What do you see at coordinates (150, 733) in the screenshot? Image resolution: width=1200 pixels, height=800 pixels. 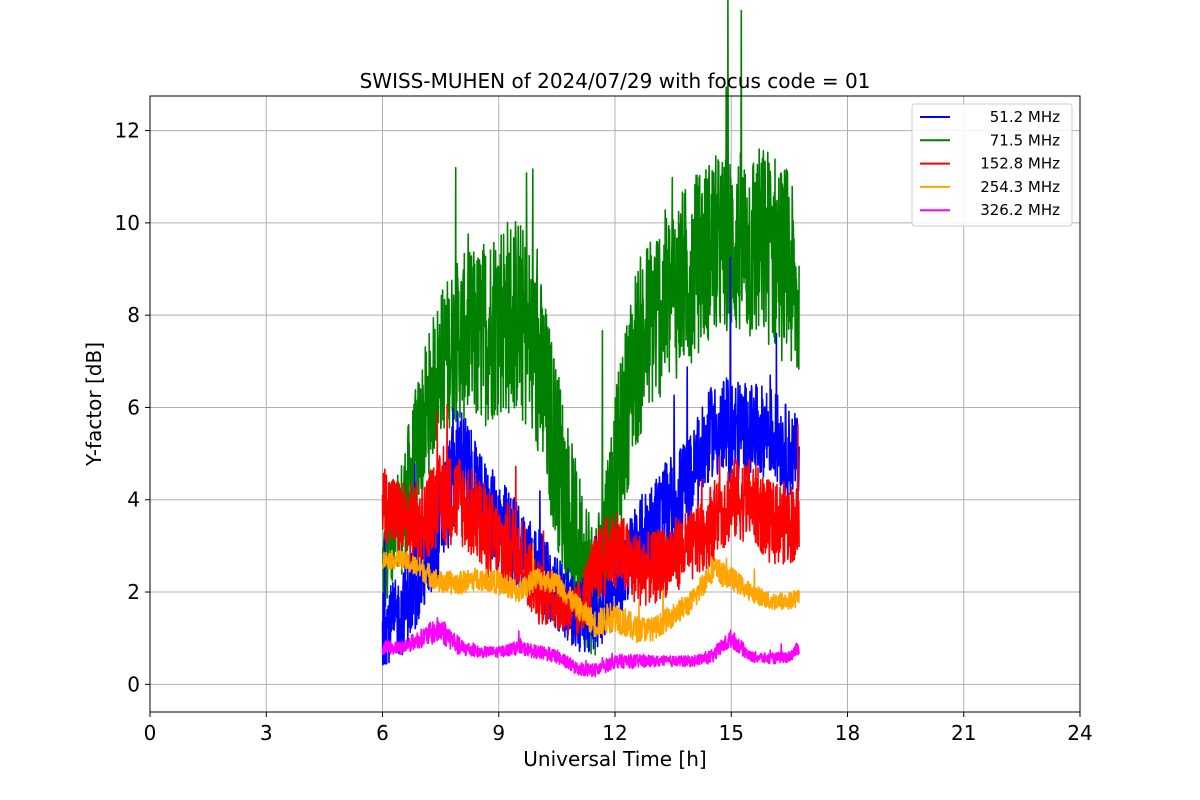 I see `x-tick-label: 0` at bounding box center [150, 733].